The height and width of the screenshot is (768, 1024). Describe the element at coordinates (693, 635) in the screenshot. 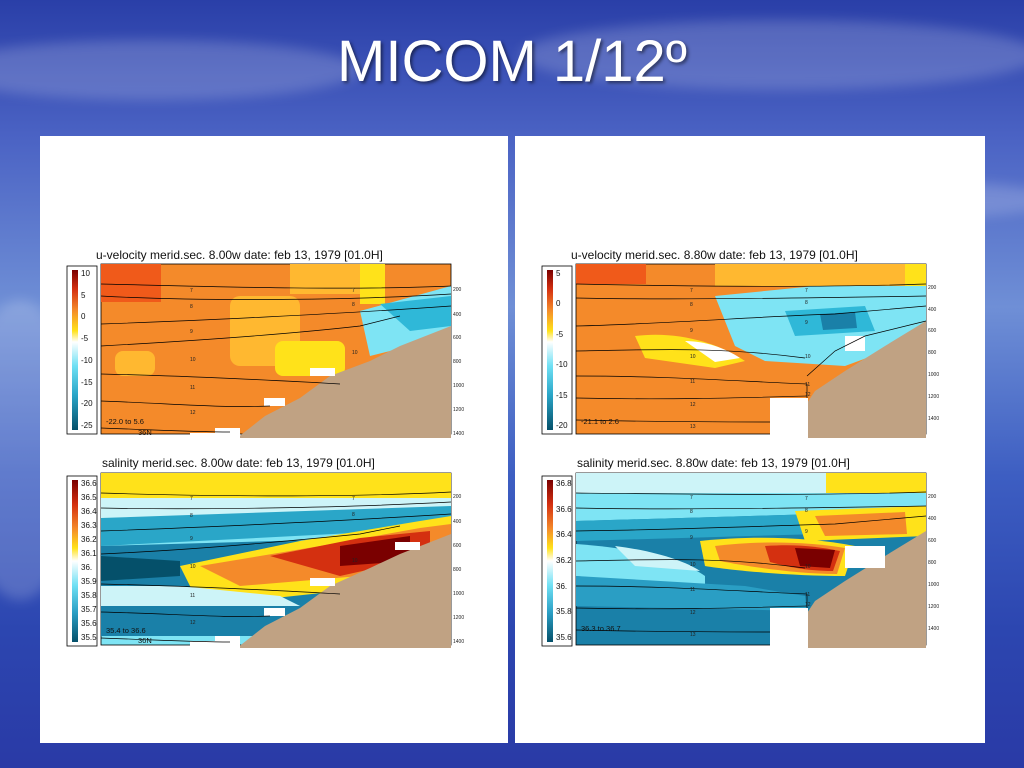

I see `svg-text: 13` at that location.